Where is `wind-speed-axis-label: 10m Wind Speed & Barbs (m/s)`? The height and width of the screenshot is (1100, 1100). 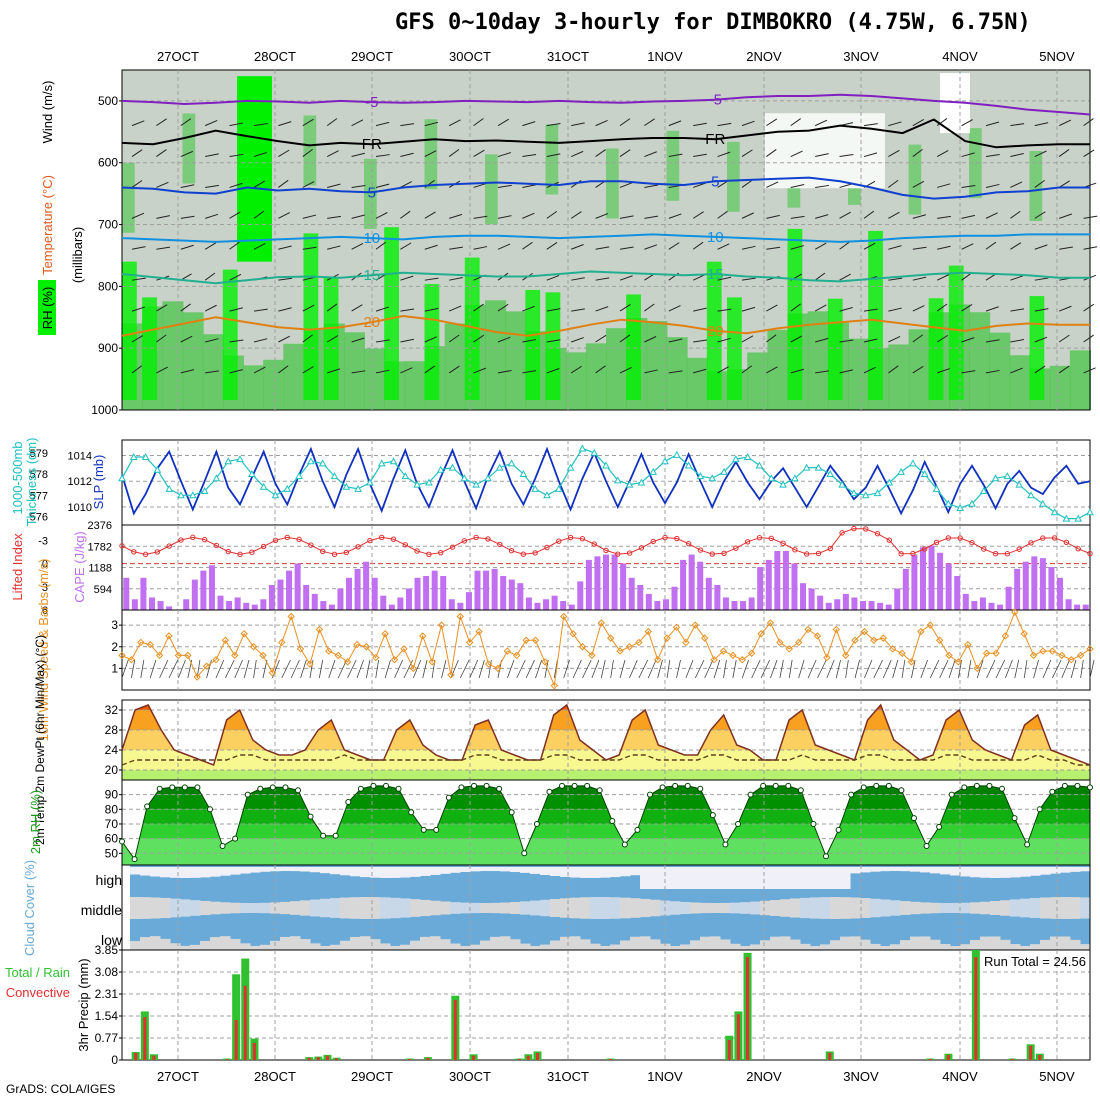 wind-speed-axis-label: 10m Wind Speed & Barbs (m/s) is located at coordinates (43, 650).